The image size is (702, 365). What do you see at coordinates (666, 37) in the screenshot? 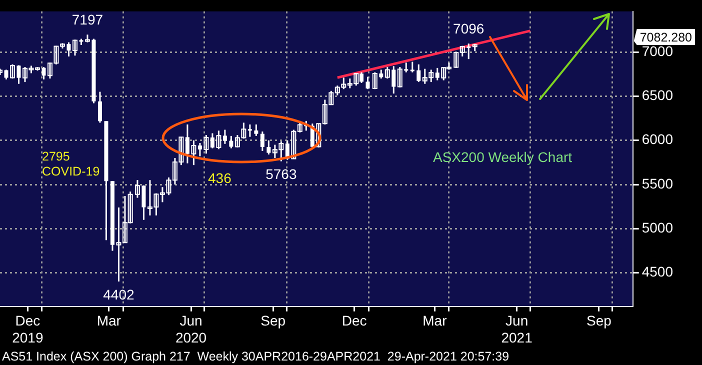
I see `text: 7082.280` at bounding box center [666, 37].